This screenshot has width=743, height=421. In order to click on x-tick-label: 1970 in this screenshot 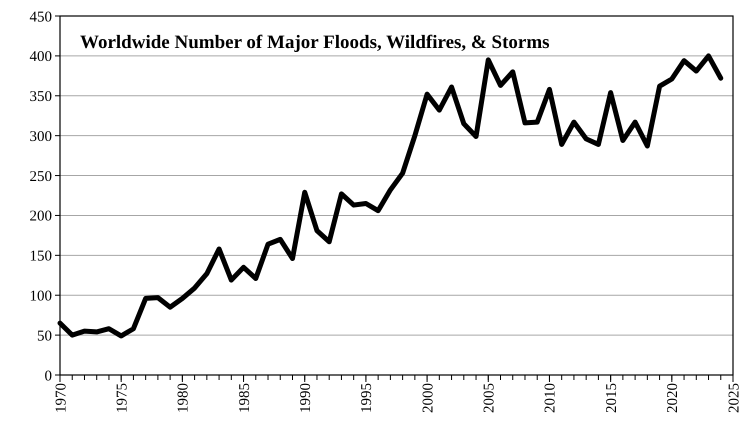, I will do `click(61, 398)`.